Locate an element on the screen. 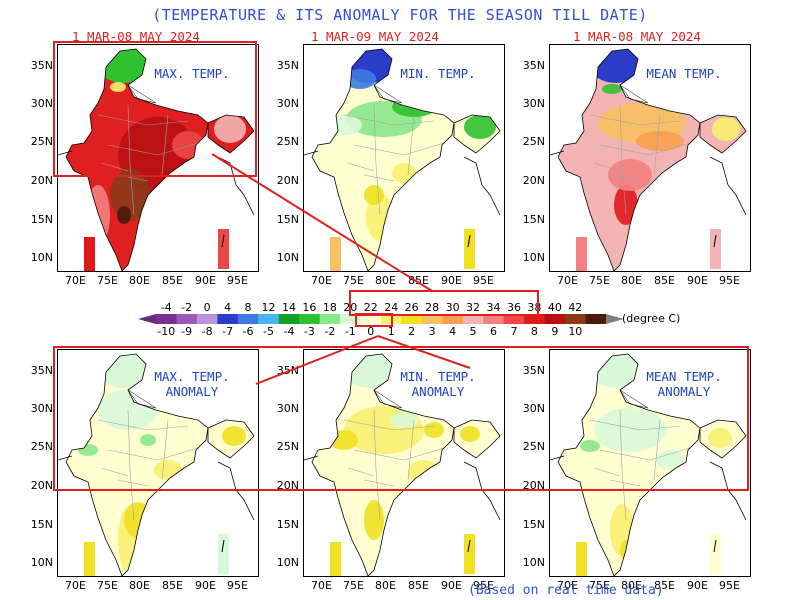 The height and width of the screenshot is (600, 800). colorbar-anomaly-tick: -3 is located at coordinates (309, 331).